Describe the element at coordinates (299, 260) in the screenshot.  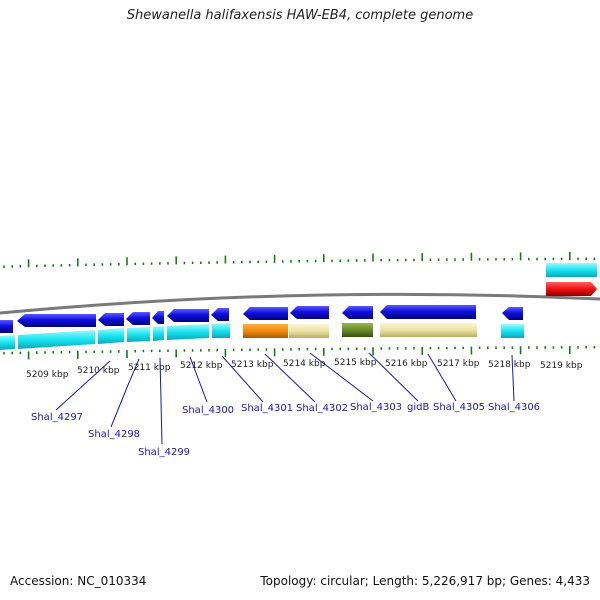
I see `forward-strand-ticks` at that location.